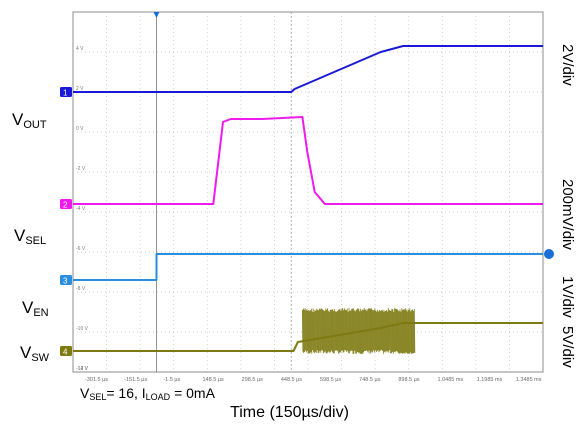 Image resolution: width=579 pixels, height=432 pixels. I want to click on x-tick-label: -151.5 µs, so click(135, 380).